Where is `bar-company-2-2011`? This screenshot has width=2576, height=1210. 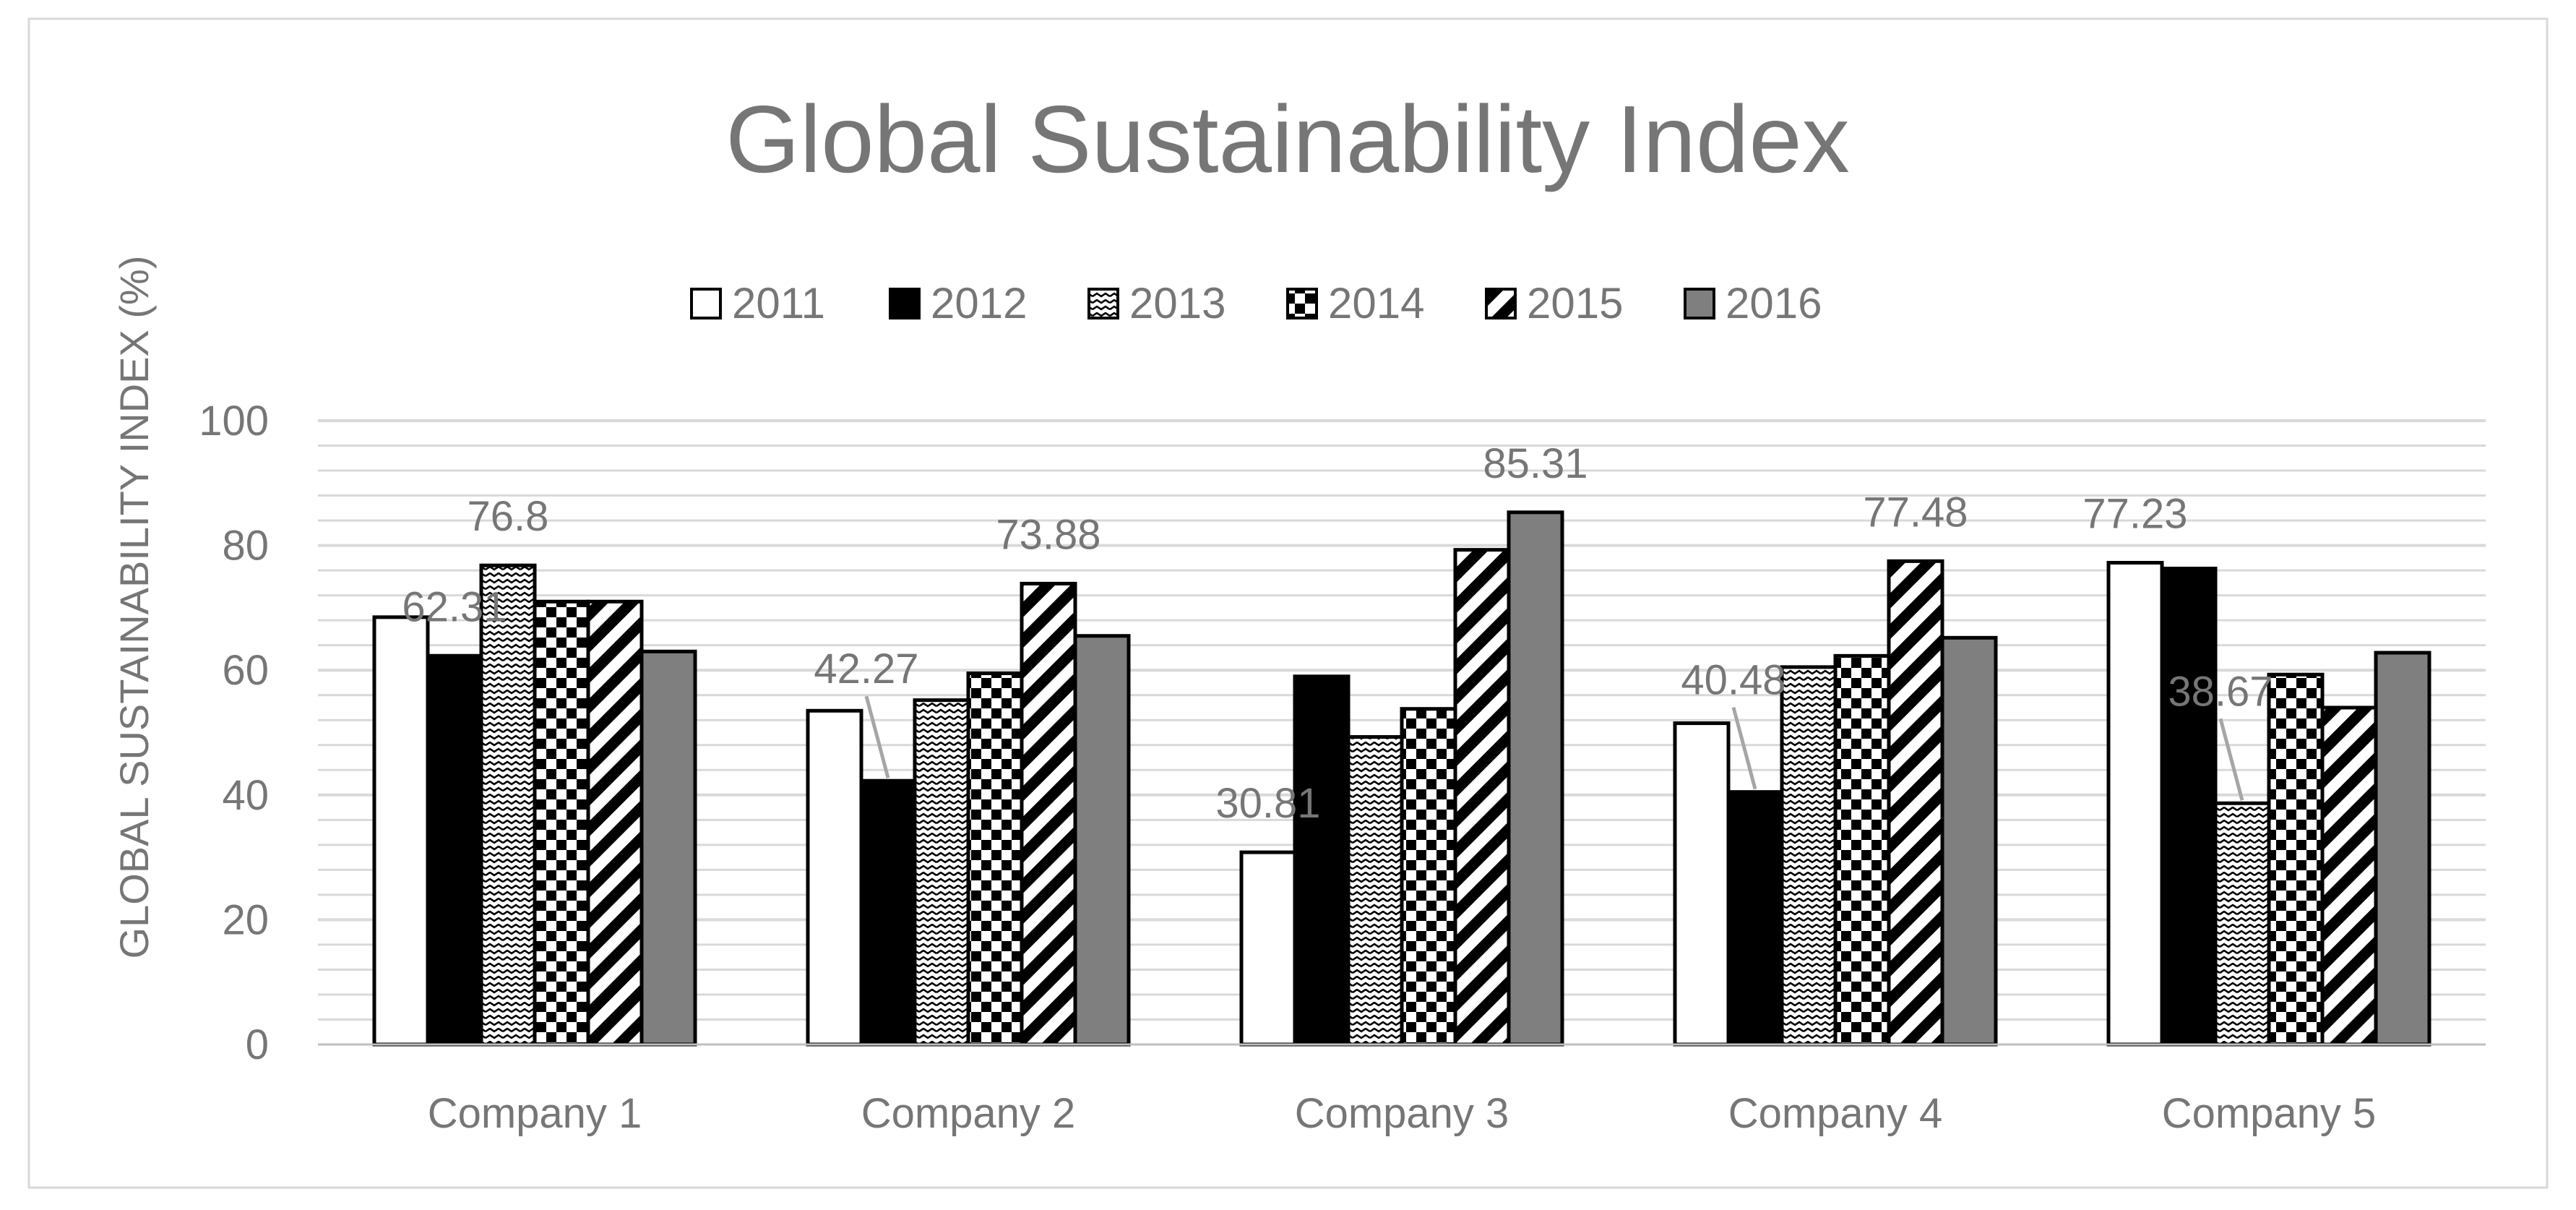 bar-company-2-2011 is located at coordinates (834, 877).